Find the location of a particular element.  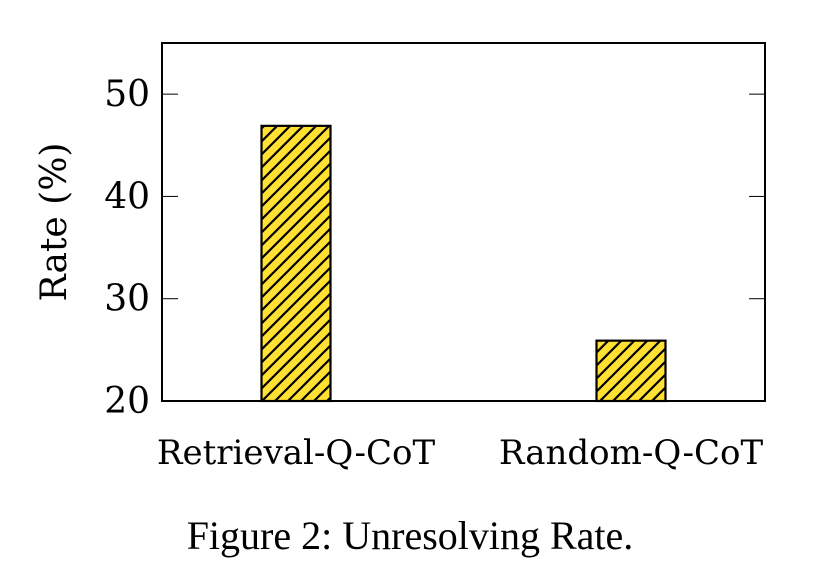

y-tick-label: 40 is located at coordinates (127, 196).